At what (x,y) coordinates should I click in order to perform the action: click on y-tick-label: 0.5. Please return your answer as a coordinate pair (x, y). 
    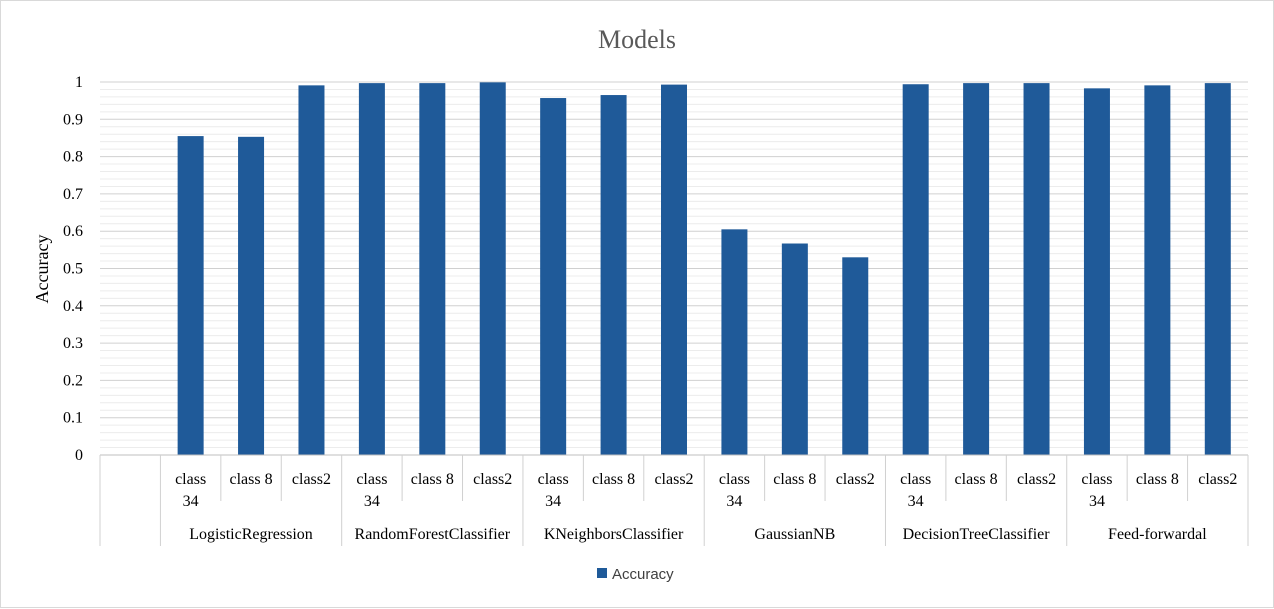
    Looking at the image, I should click on (73, 269).